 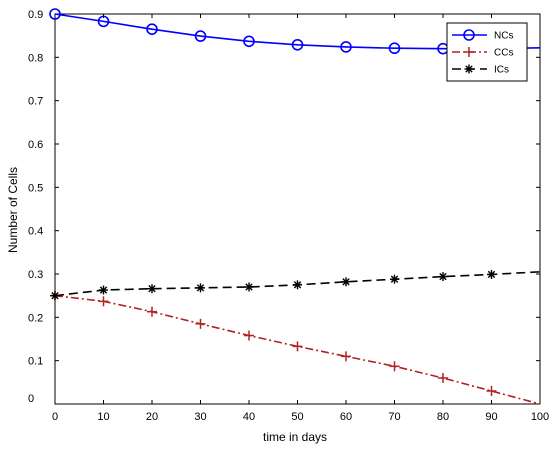 What do you see at coordinates (31, 399) in the screenshot?
I see `y-tick-label: 0` at bounding box center [31, 399].